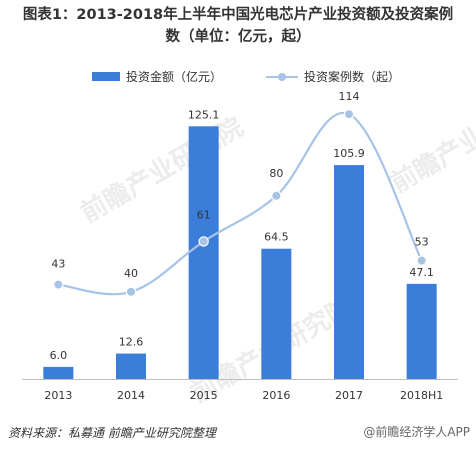  I want to click on line-point-2015, so click(203, 241).